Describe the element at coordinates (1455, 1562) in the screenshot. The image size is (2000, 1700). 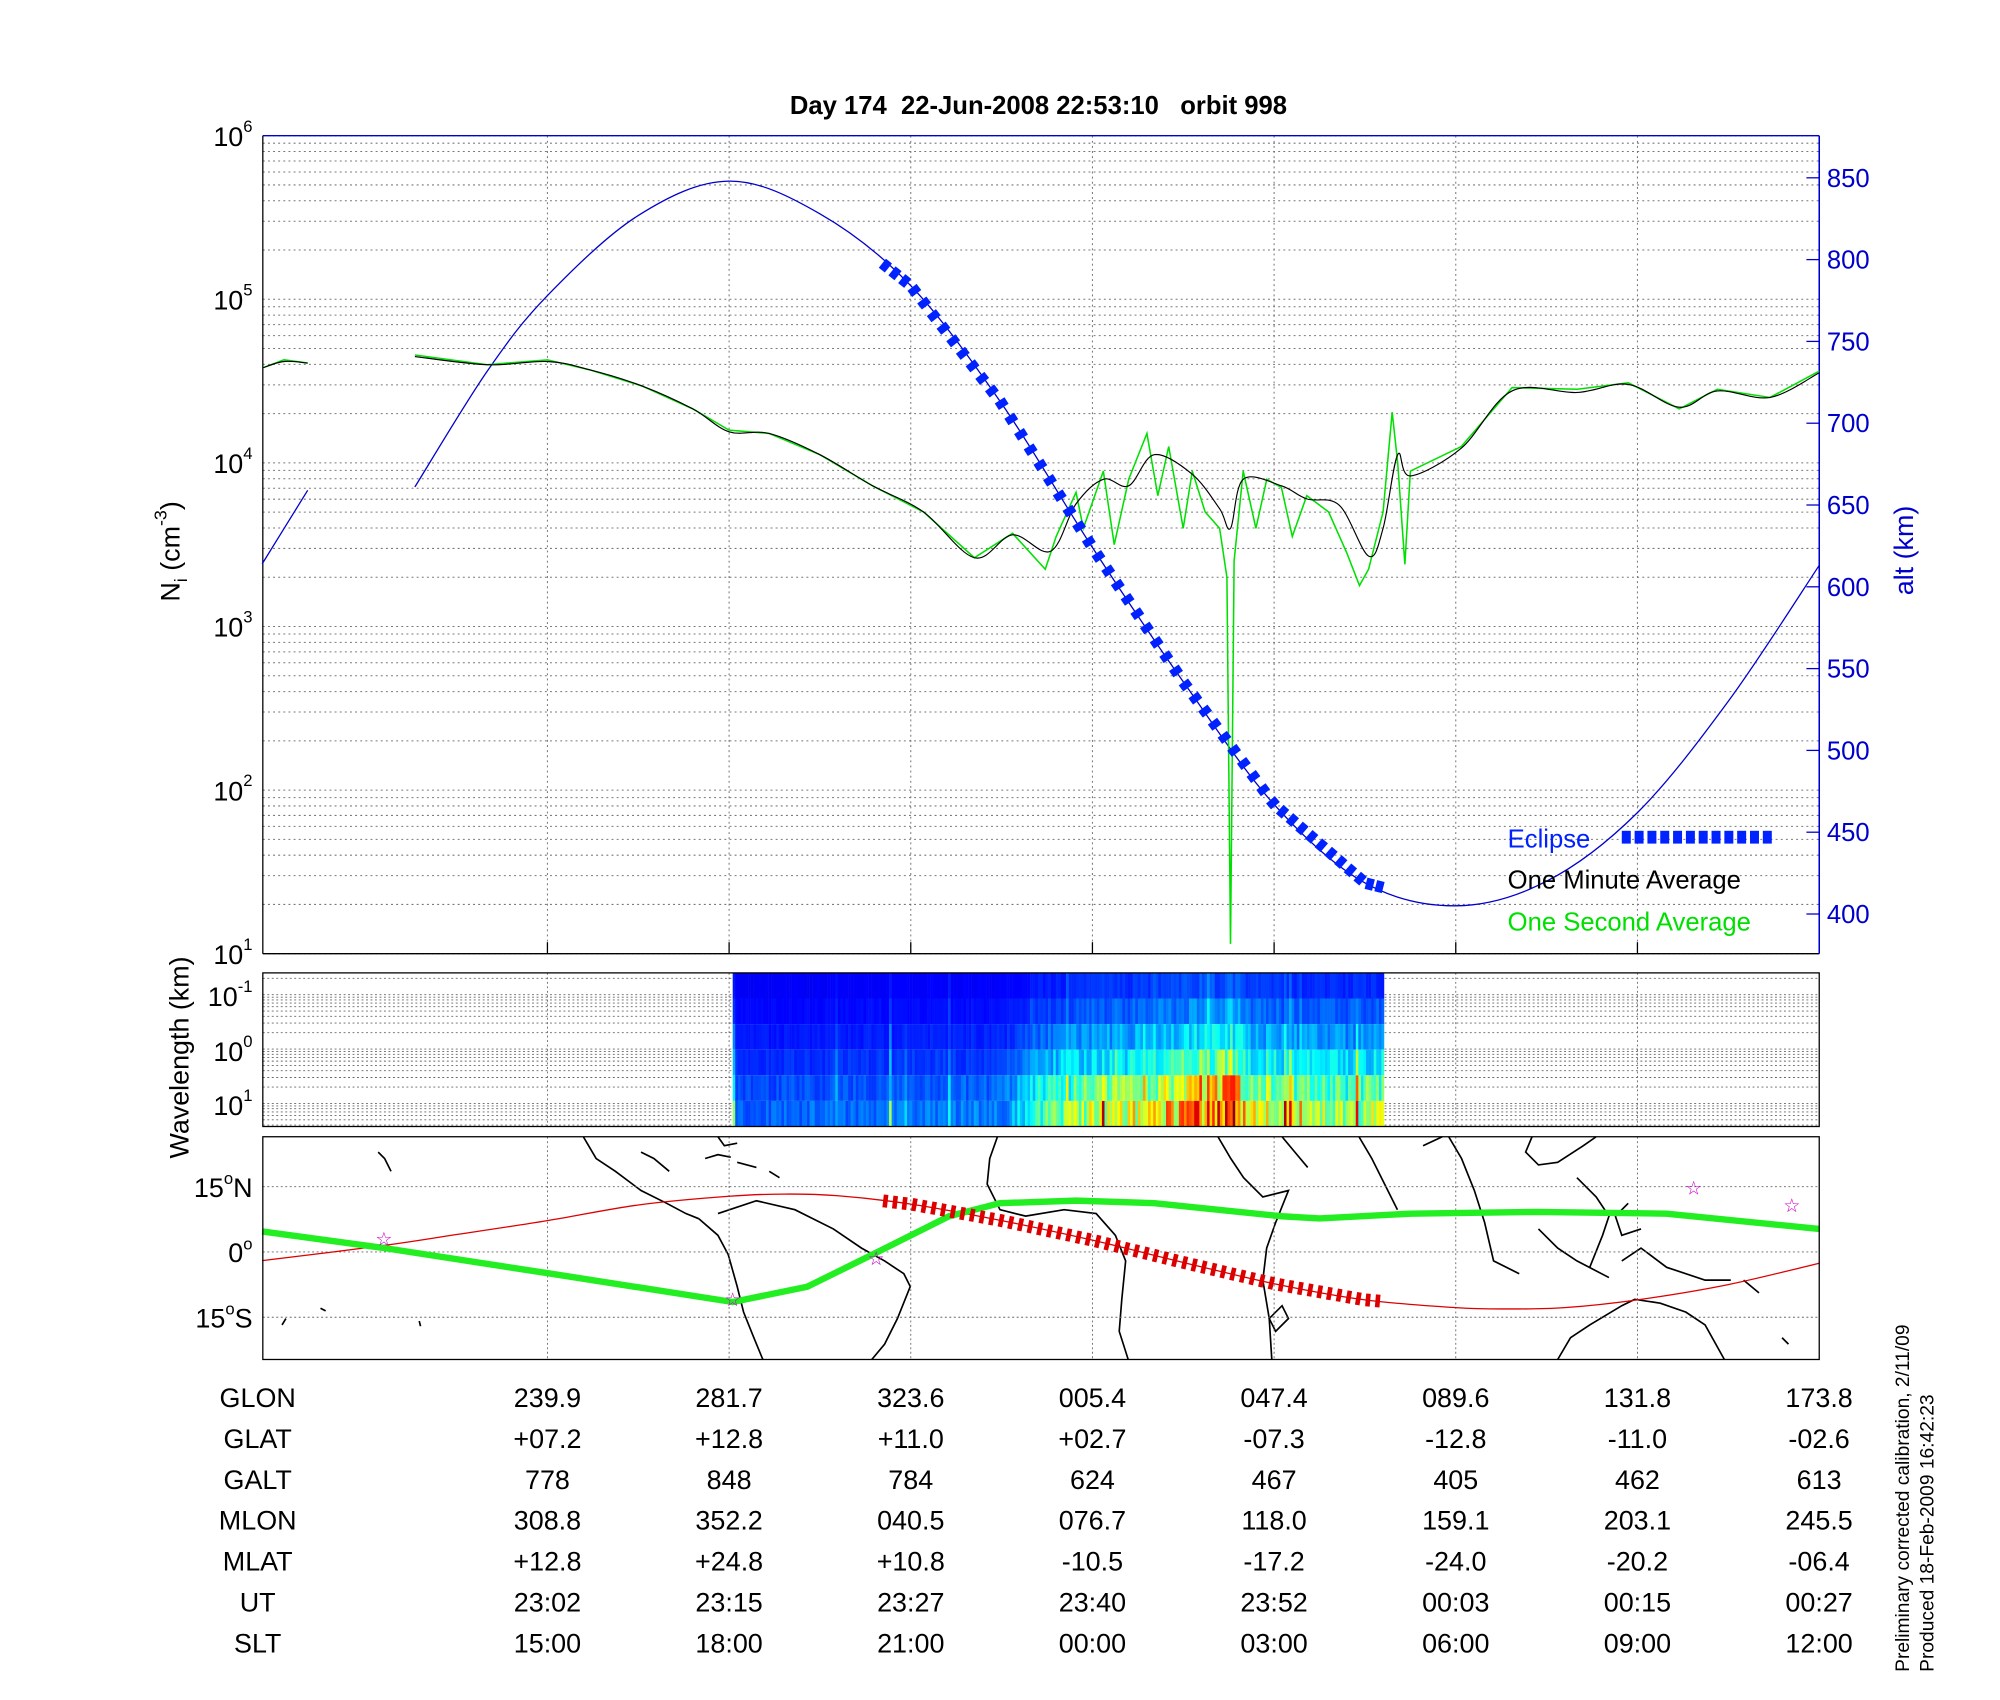
I see `table-cell: -24.0` at that location.